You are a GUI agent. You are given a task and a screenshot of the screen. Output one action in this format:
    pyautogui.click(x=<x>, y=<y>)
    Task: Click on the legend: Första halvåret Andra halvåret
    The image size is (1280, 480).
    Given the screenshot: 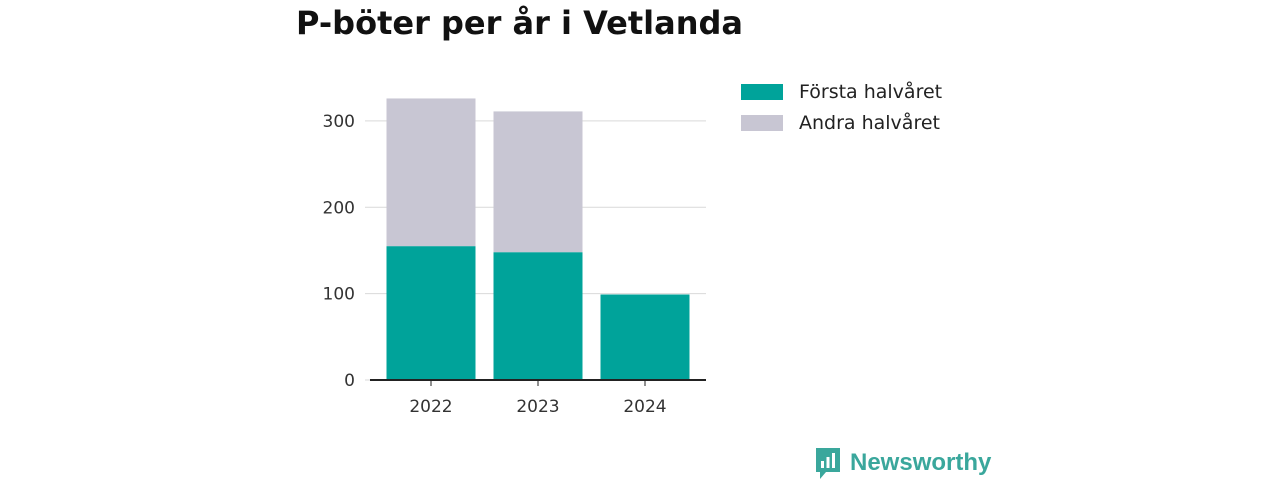 What is the action you would take?
    pyautogui.click(x=841, y=107)
    